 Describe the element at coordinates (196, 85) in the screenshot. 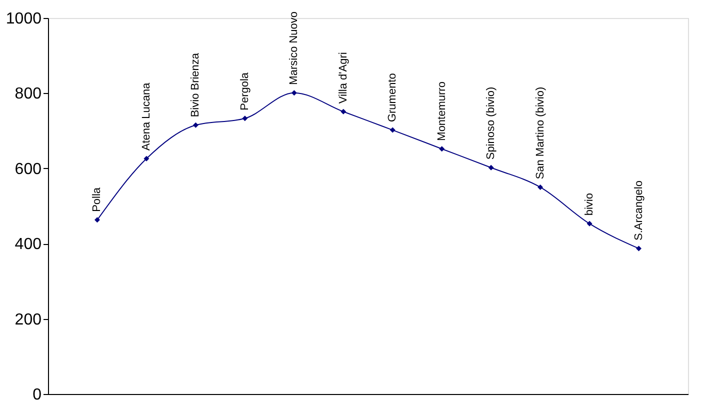

I see `x-tick-label: Bivio Brienza` at that location.